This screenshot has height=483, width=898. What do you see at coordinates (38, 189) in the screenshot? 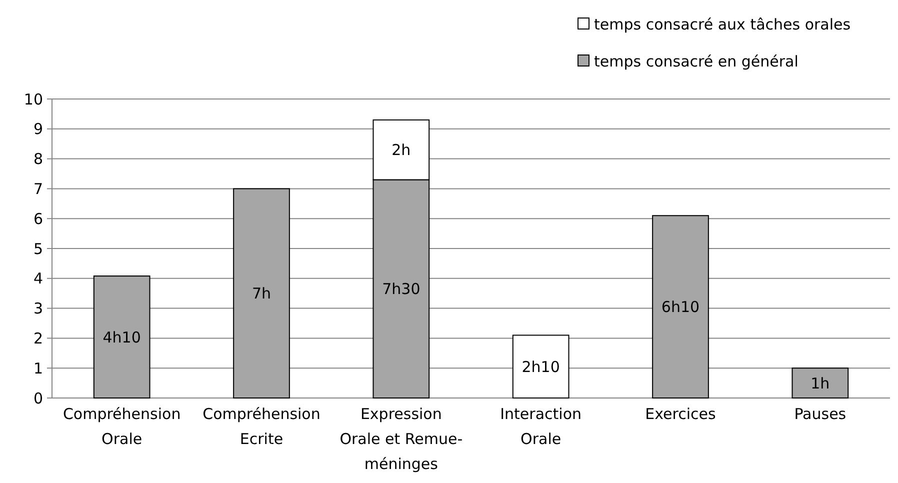
I see `y-tick-label: 7` at bounding box center [38, 189].